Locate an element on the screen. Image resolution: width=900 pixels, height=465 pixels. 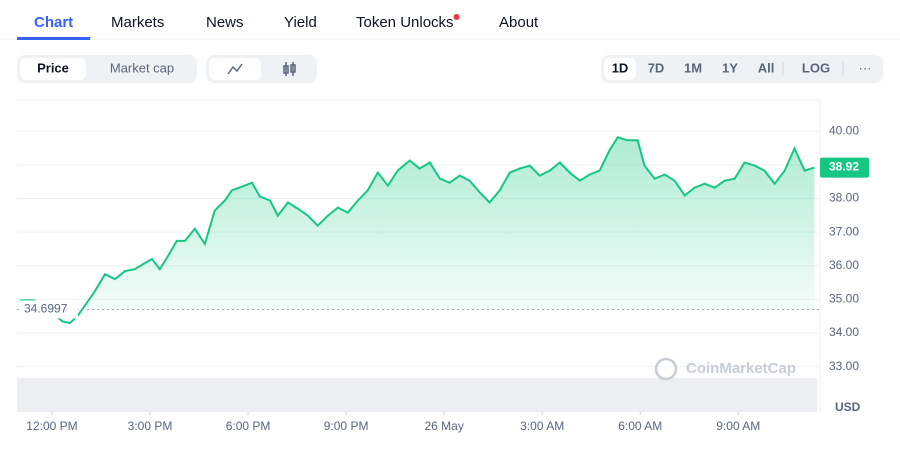
y-tick-label: 38.00 is located at coordinates (844, 198).